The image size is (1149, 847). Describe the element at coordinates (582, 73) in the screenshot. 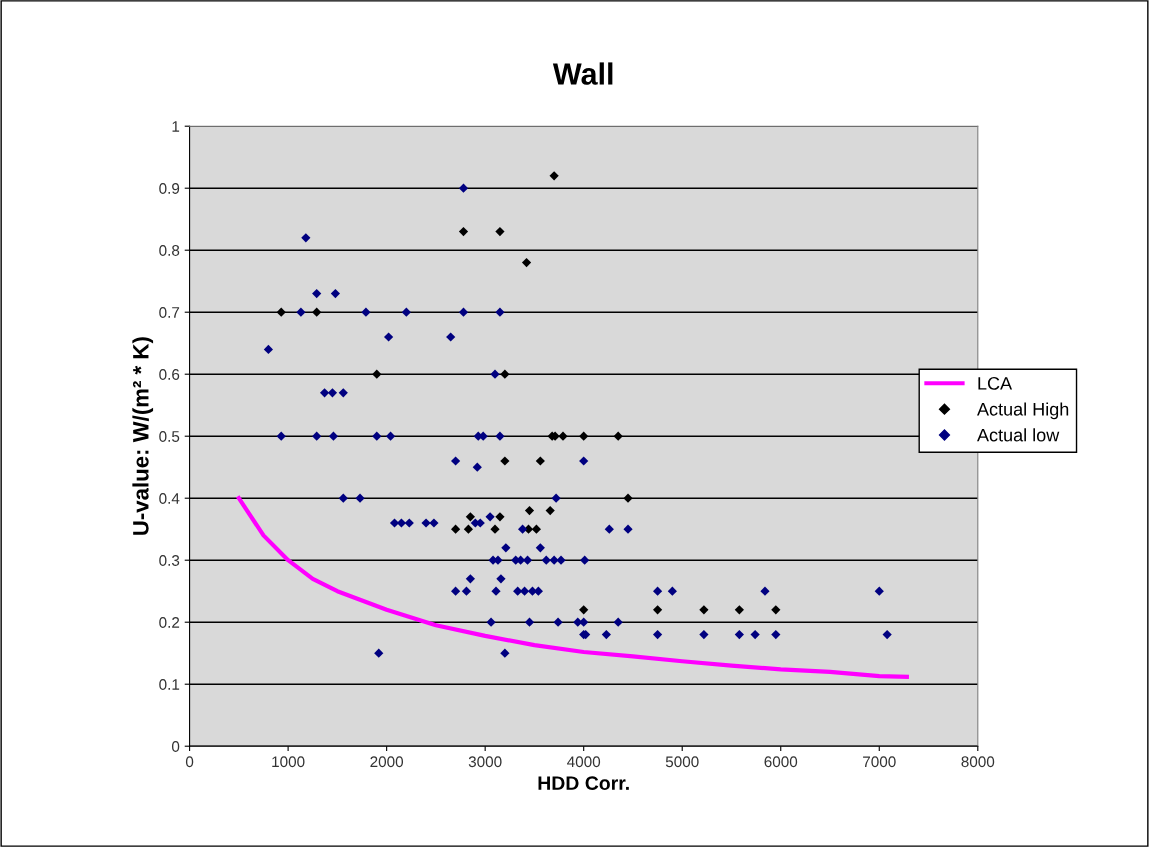

I see `chart-title: Wall` at that location.